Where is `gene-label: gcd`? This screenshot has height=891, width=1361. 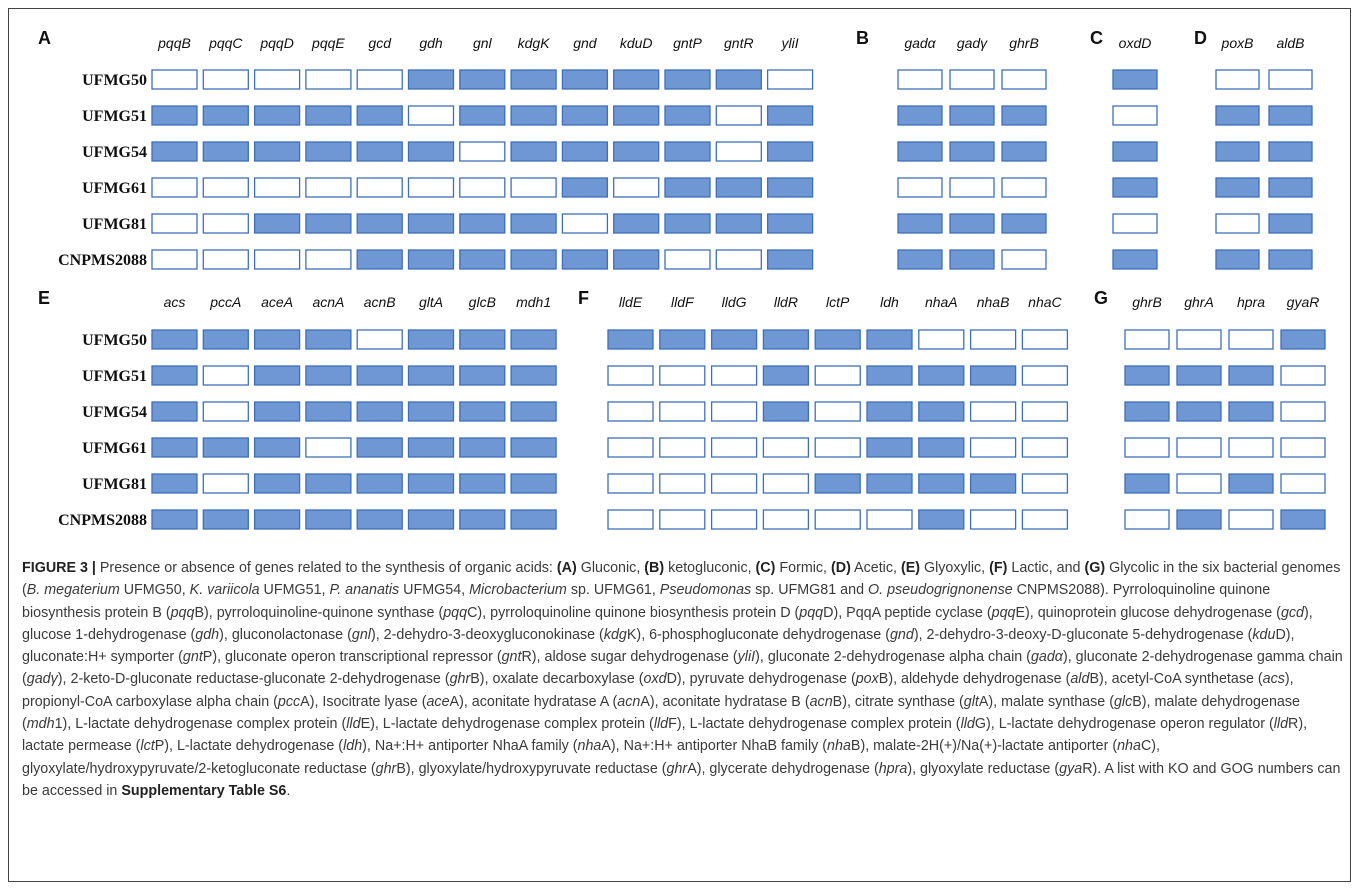 gene-label: gcd is located at coordinates (380, 43).